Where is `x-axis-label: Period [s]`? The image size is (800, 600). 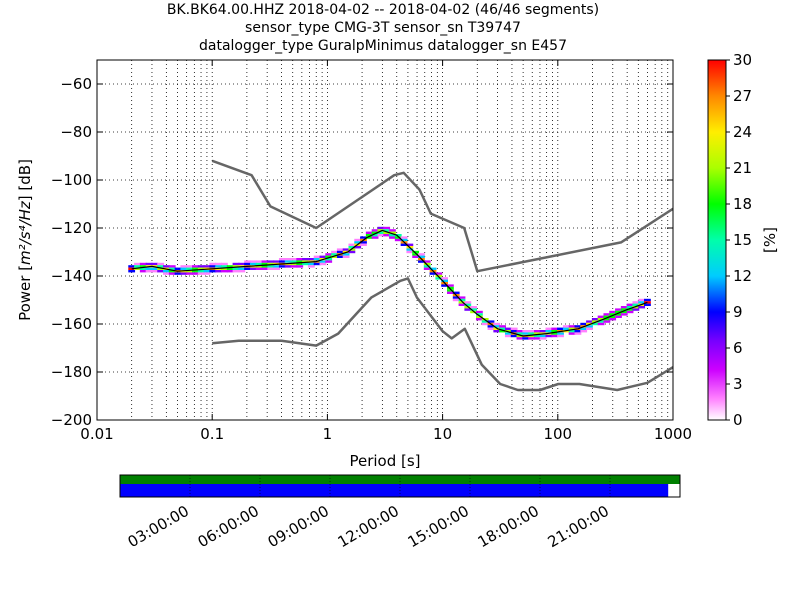 x-axis-label: Period [s] is located at coordinates (384, 461).